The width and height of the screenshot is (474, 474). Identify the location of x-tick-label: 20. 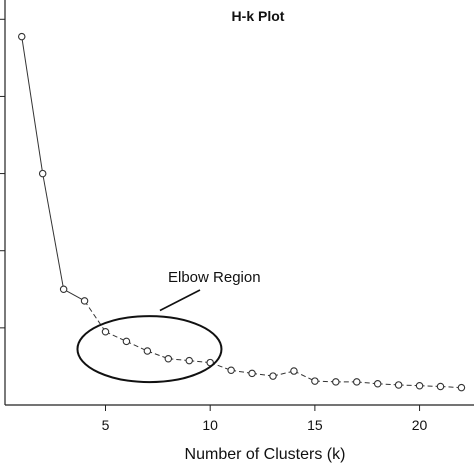
(420, 425).